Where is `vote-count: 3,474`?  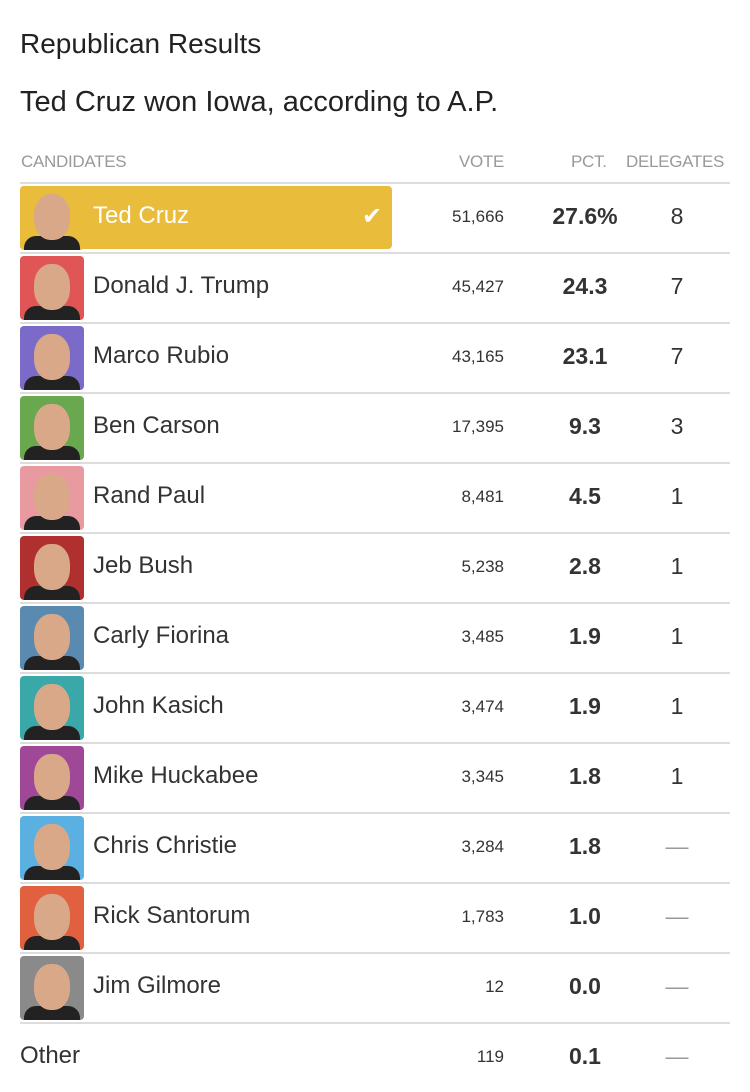 vote-count: 3,474 is located at coordinates (482, 706).